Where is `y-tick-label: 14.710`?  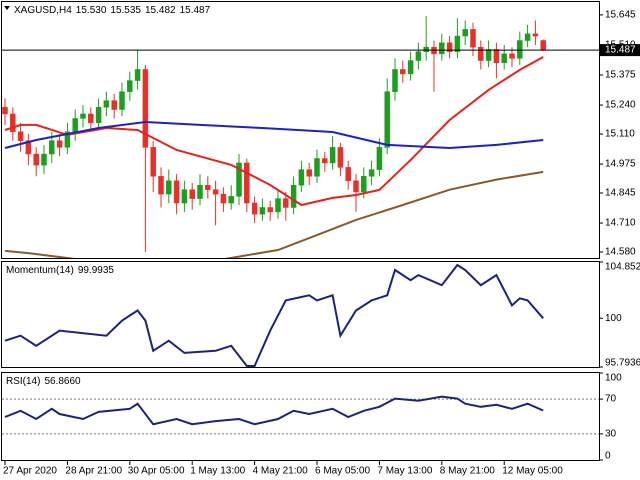 y-tick-label: 14.710 is located at coordinates (620, 223).